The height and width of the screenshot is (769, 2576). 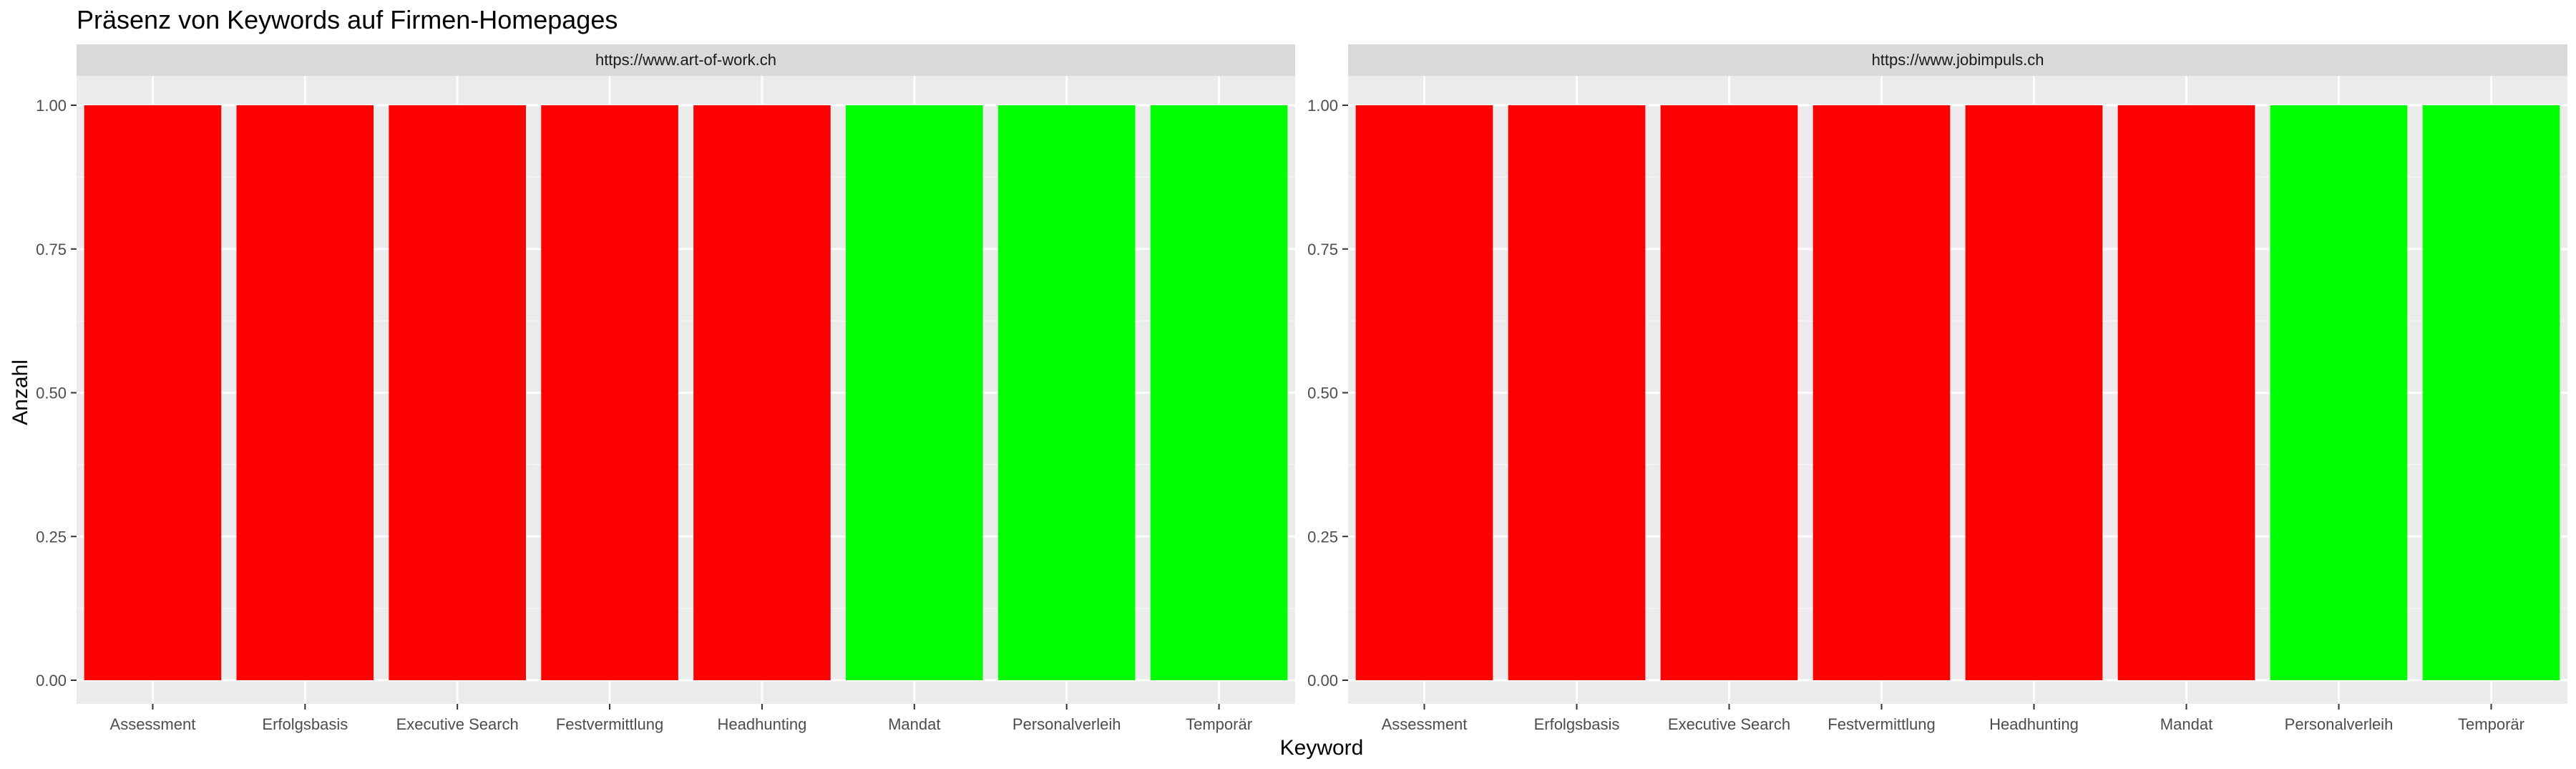 What do you see at coordinates (20, 392) in the screenshot?
I see `y-axis-label: Anzahl` at bounding box center [20, 392].